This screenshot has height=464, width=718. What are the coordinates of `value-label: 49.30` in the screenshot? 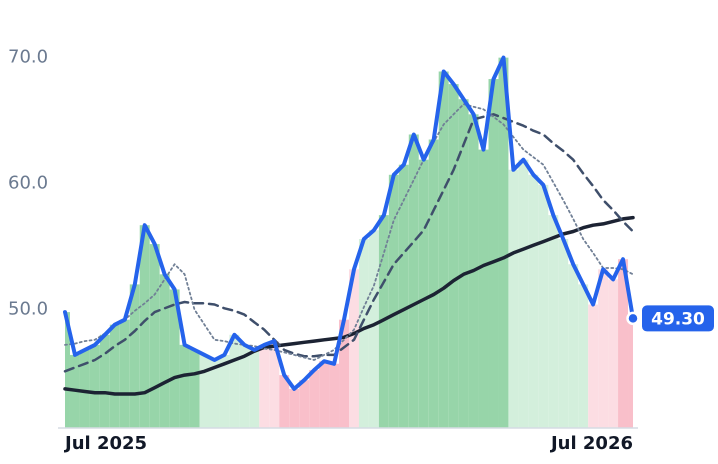 It's located at (678, 319).